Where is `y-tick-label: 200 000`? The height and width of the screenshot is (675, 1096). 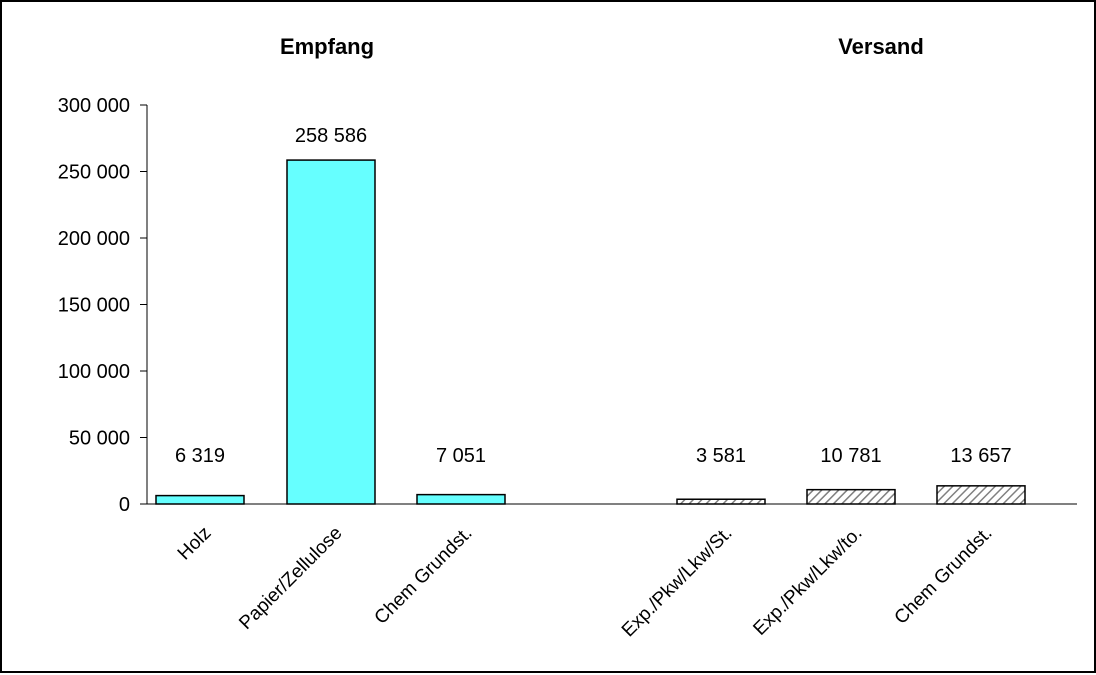
y-tick-label: 200 000 is located at coordinates (94, 239).